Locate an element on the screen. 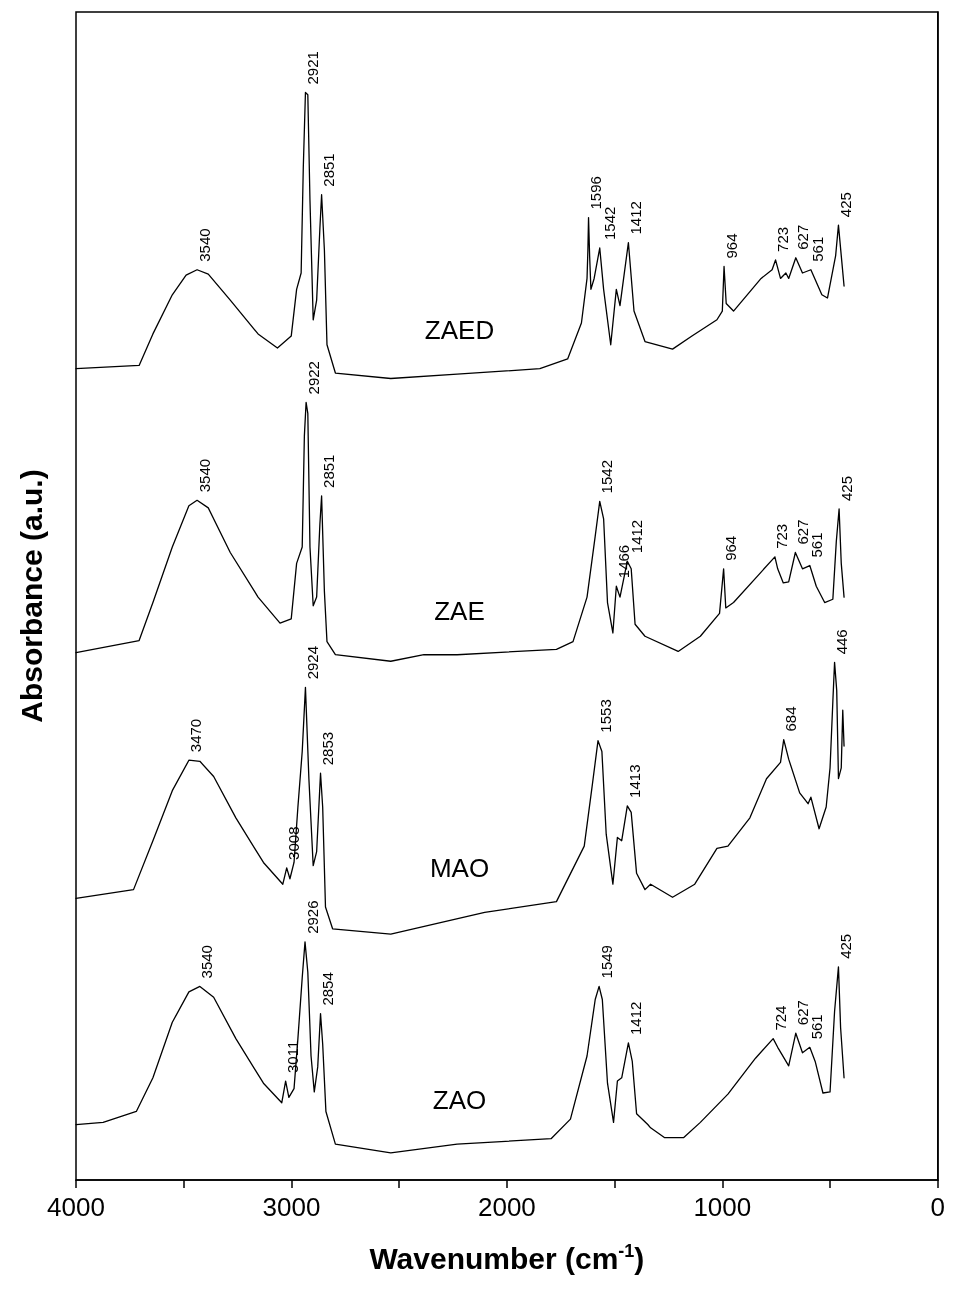  annotation: 2921 is located at coordinates (312, 68).